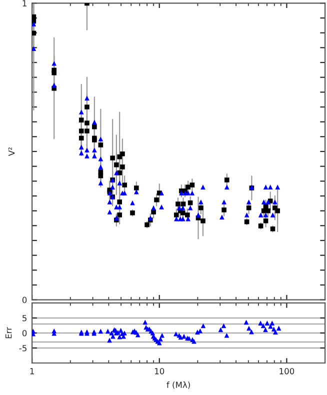 The height and width of the screenshot is (395, 327). Describe the element at coordinates (159, 371) in the screenshot. I see `x-tick-label: 10` at that location.